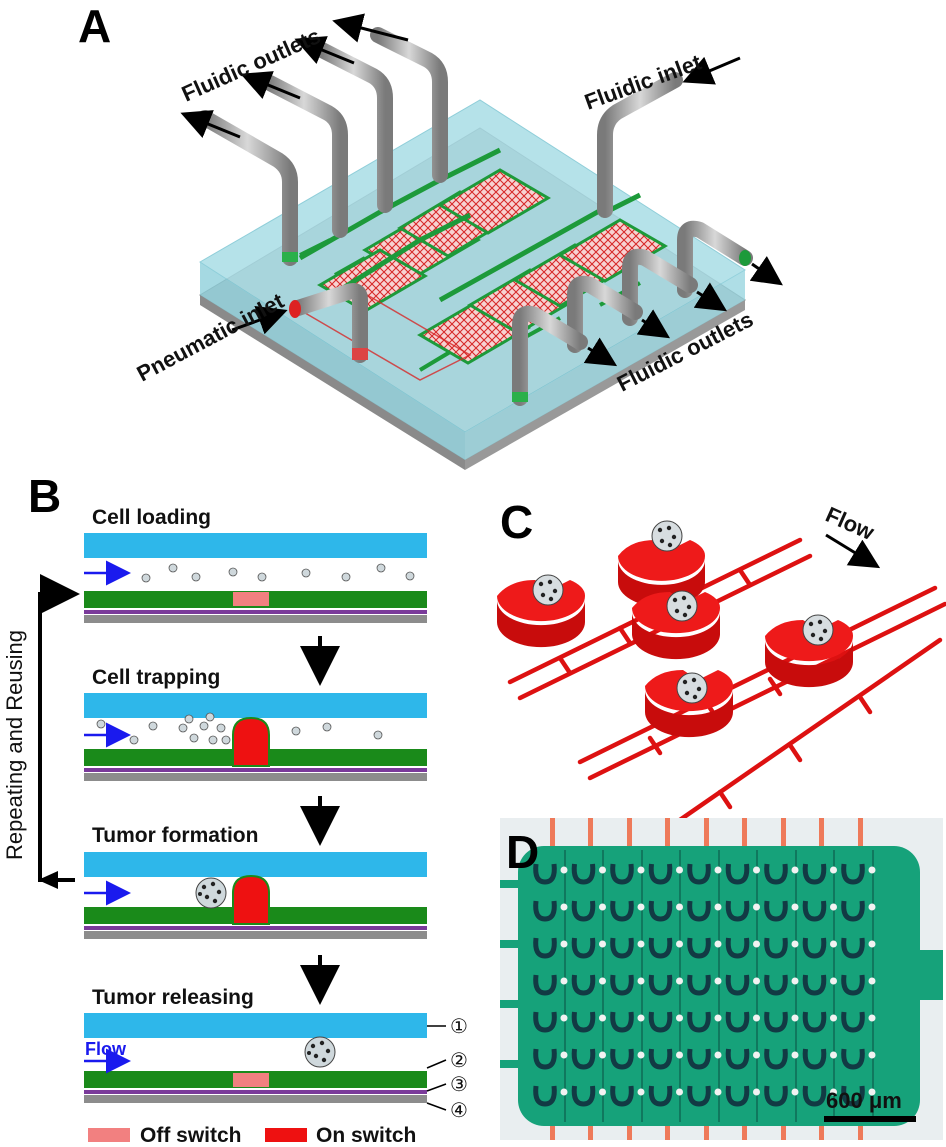 The width and height of the screenshot is (946, 1147). What do you see at coordinates (864, 1100) in the screenshot?
I see `scale-bar-label: 600 μm` at bounding box center [864, 1100].